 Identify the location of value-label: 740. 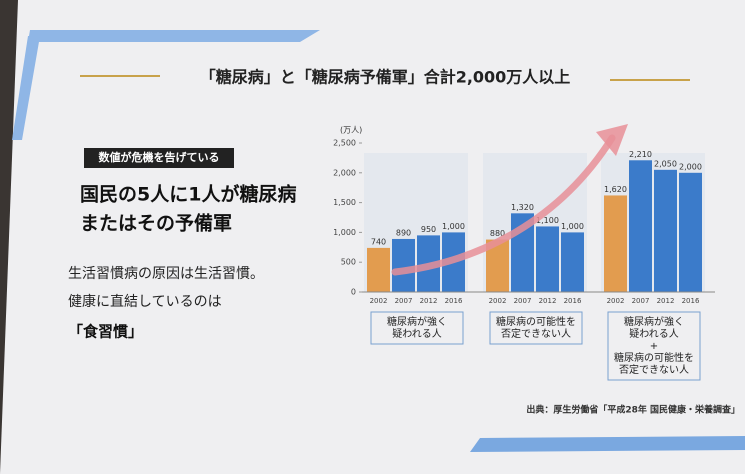
(378, 241).